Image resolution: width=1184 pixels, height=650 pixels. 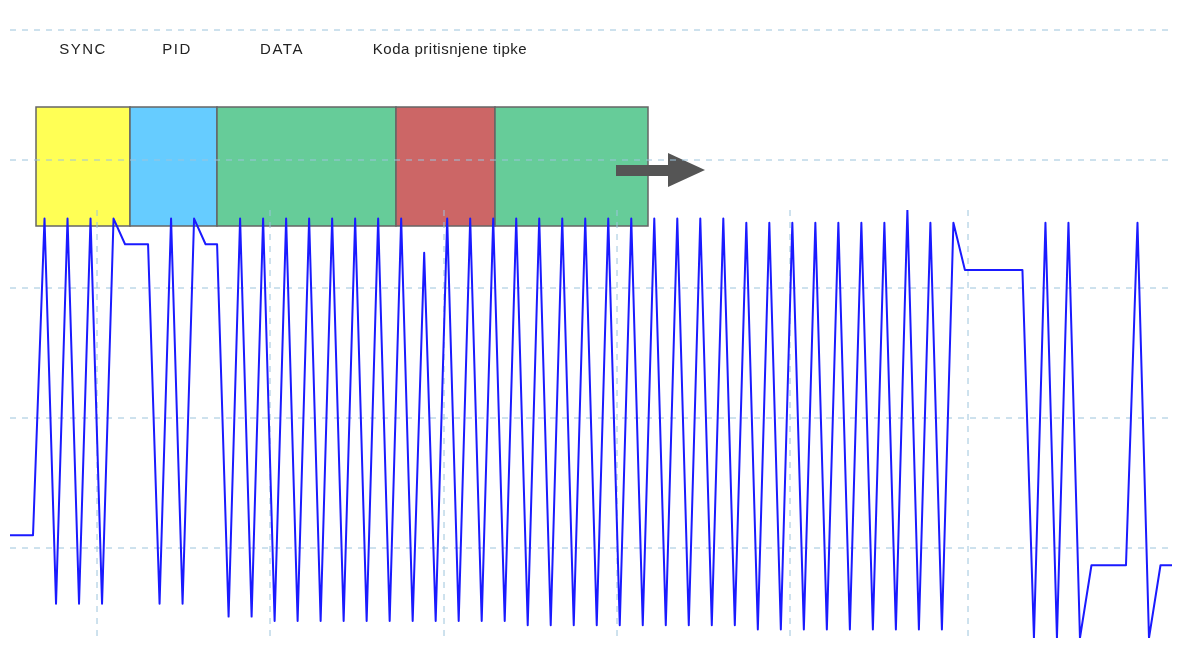 I want to click on text: DATA, so click(x=282, y=48).